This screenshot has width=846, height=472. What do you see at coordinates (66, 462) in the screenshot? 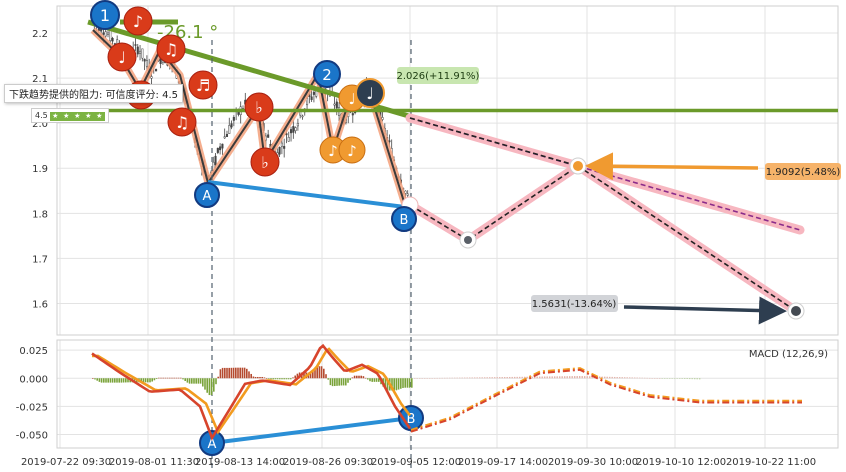
I see `x-tick: 2019-07-22 09:30` at bounding box center [66, 462].